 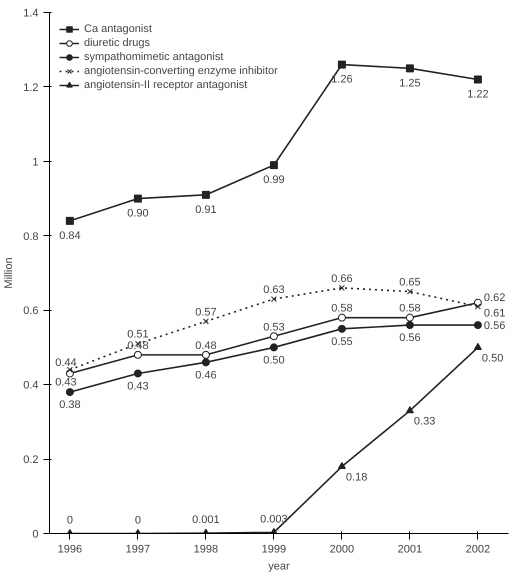 I want to click on x-tick-label: 1998, so click(x=206, y=550).